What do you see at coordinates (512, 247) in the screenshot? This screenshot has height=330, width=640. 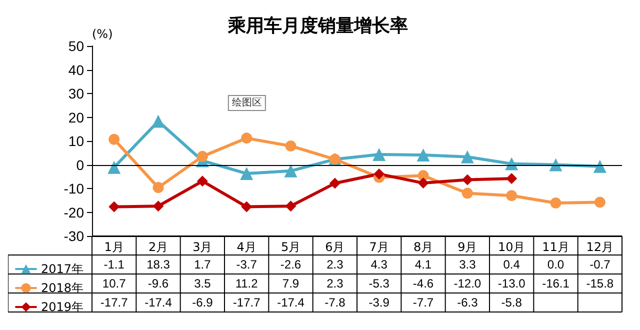 I see `x-tick-label: 10月` at bounding box center [512, 247].